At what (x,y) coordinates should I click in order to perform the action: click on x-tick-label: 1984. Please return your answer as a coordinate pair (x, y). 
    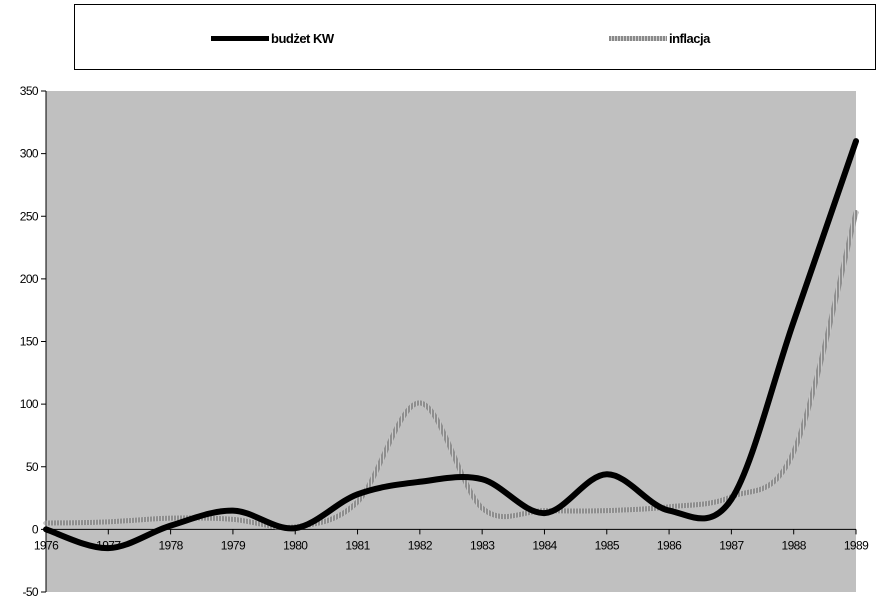
    Looking at the image, I should click on (544, 545).